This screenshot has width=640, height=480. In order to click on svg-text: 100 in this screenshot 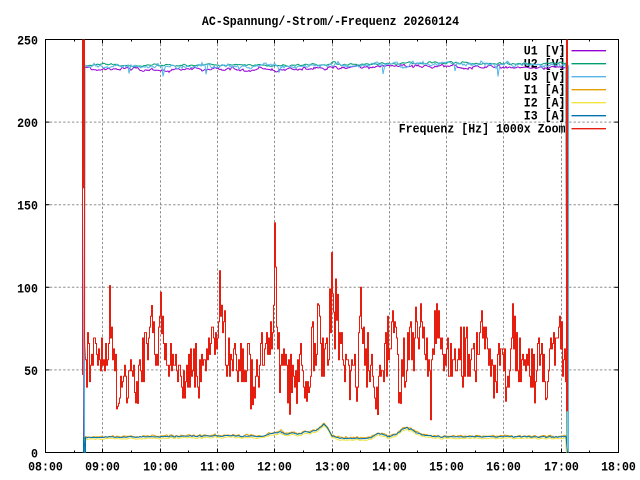, I will do `click(27, 289)`.